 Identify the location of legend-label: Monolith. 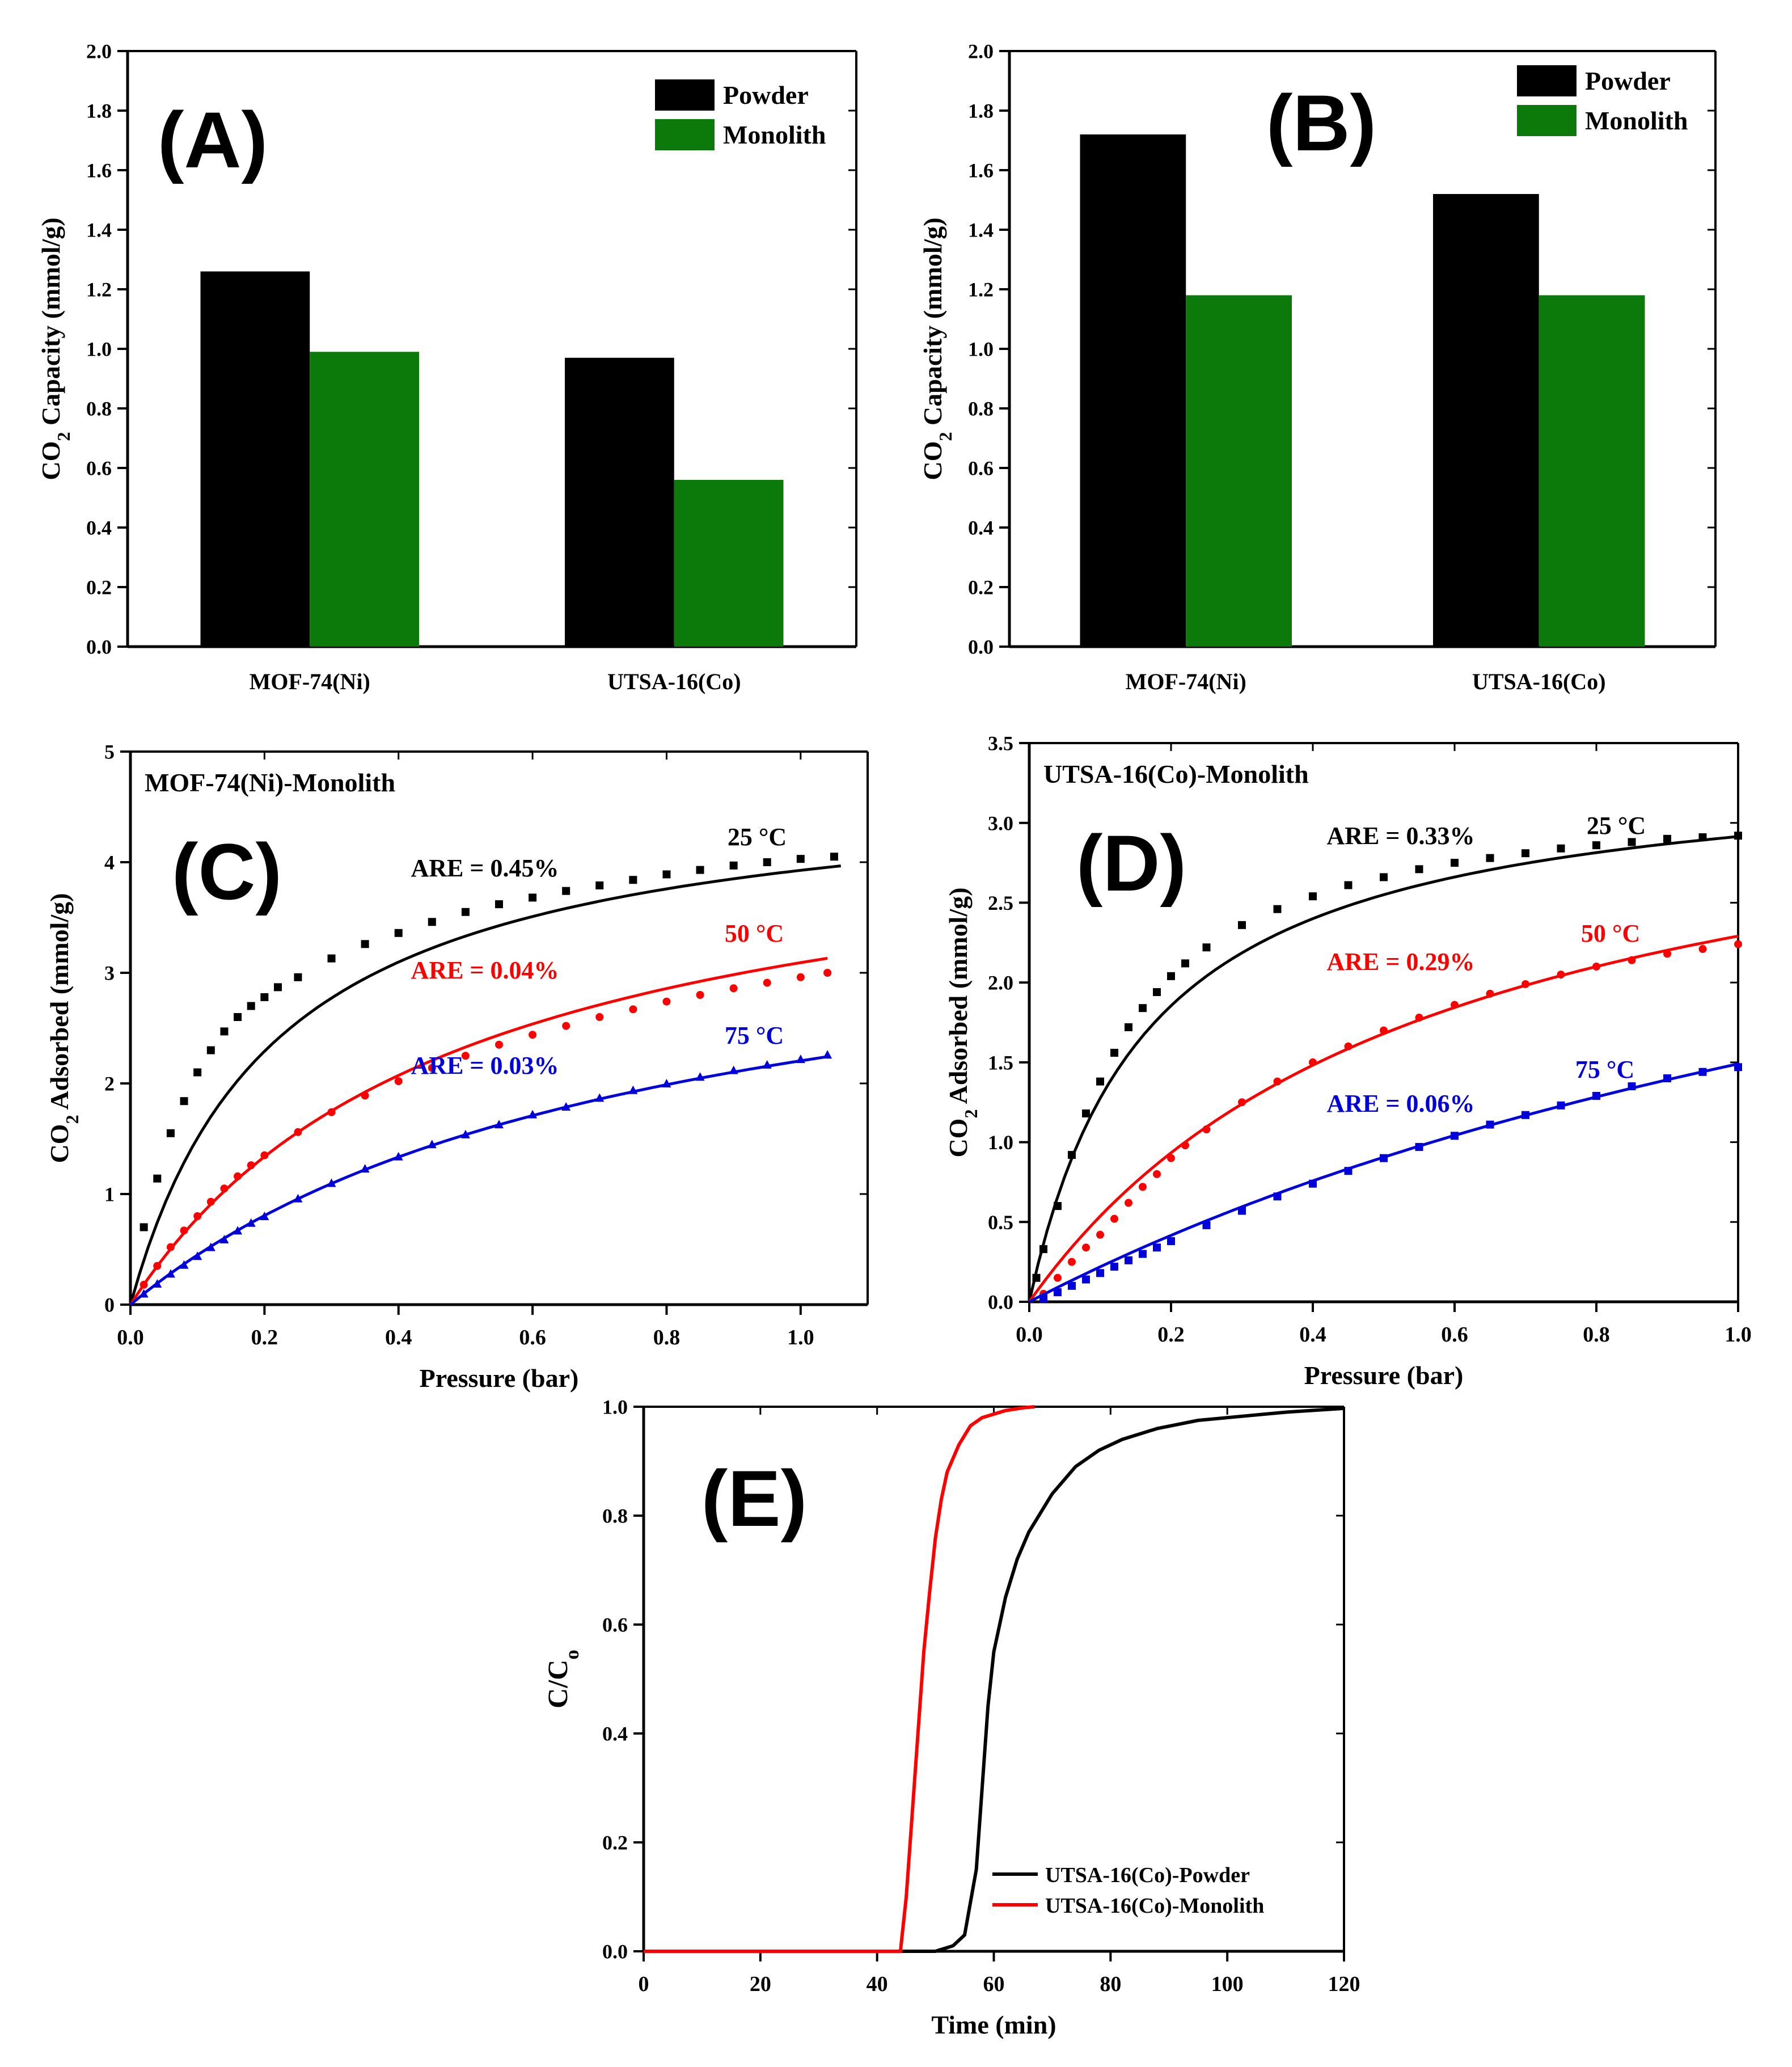
(774, 134).